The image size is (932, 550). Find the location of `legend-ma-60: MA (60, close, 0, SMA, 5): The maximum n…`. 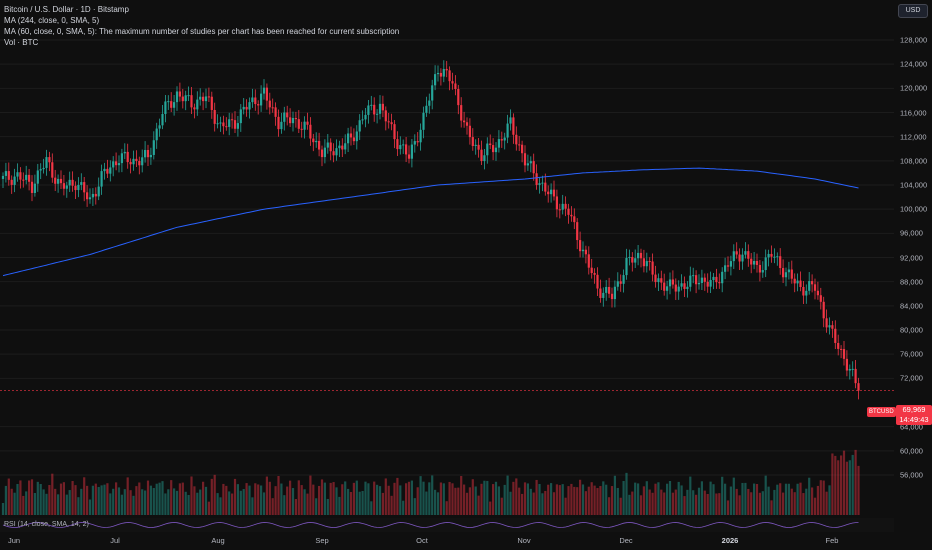

legend-ma-60: MA (60, close, 0, SMA, 5): The maximum n… is located at coordinates (202, 31).